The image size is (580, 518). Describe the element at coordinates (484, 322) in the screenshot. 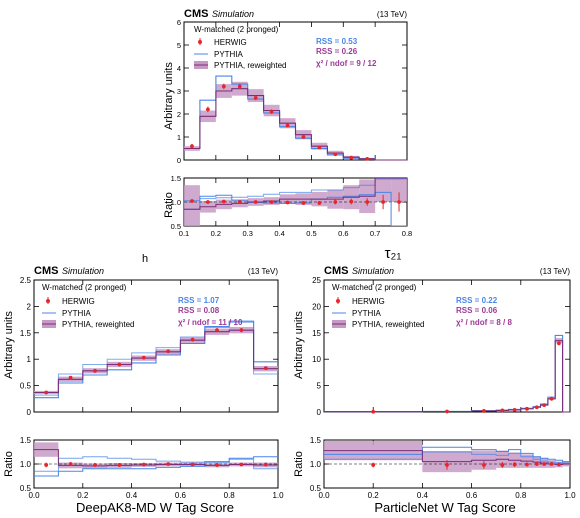

I see `particlenet-chi2: χ² / ndof = 8 / 8` at that location.